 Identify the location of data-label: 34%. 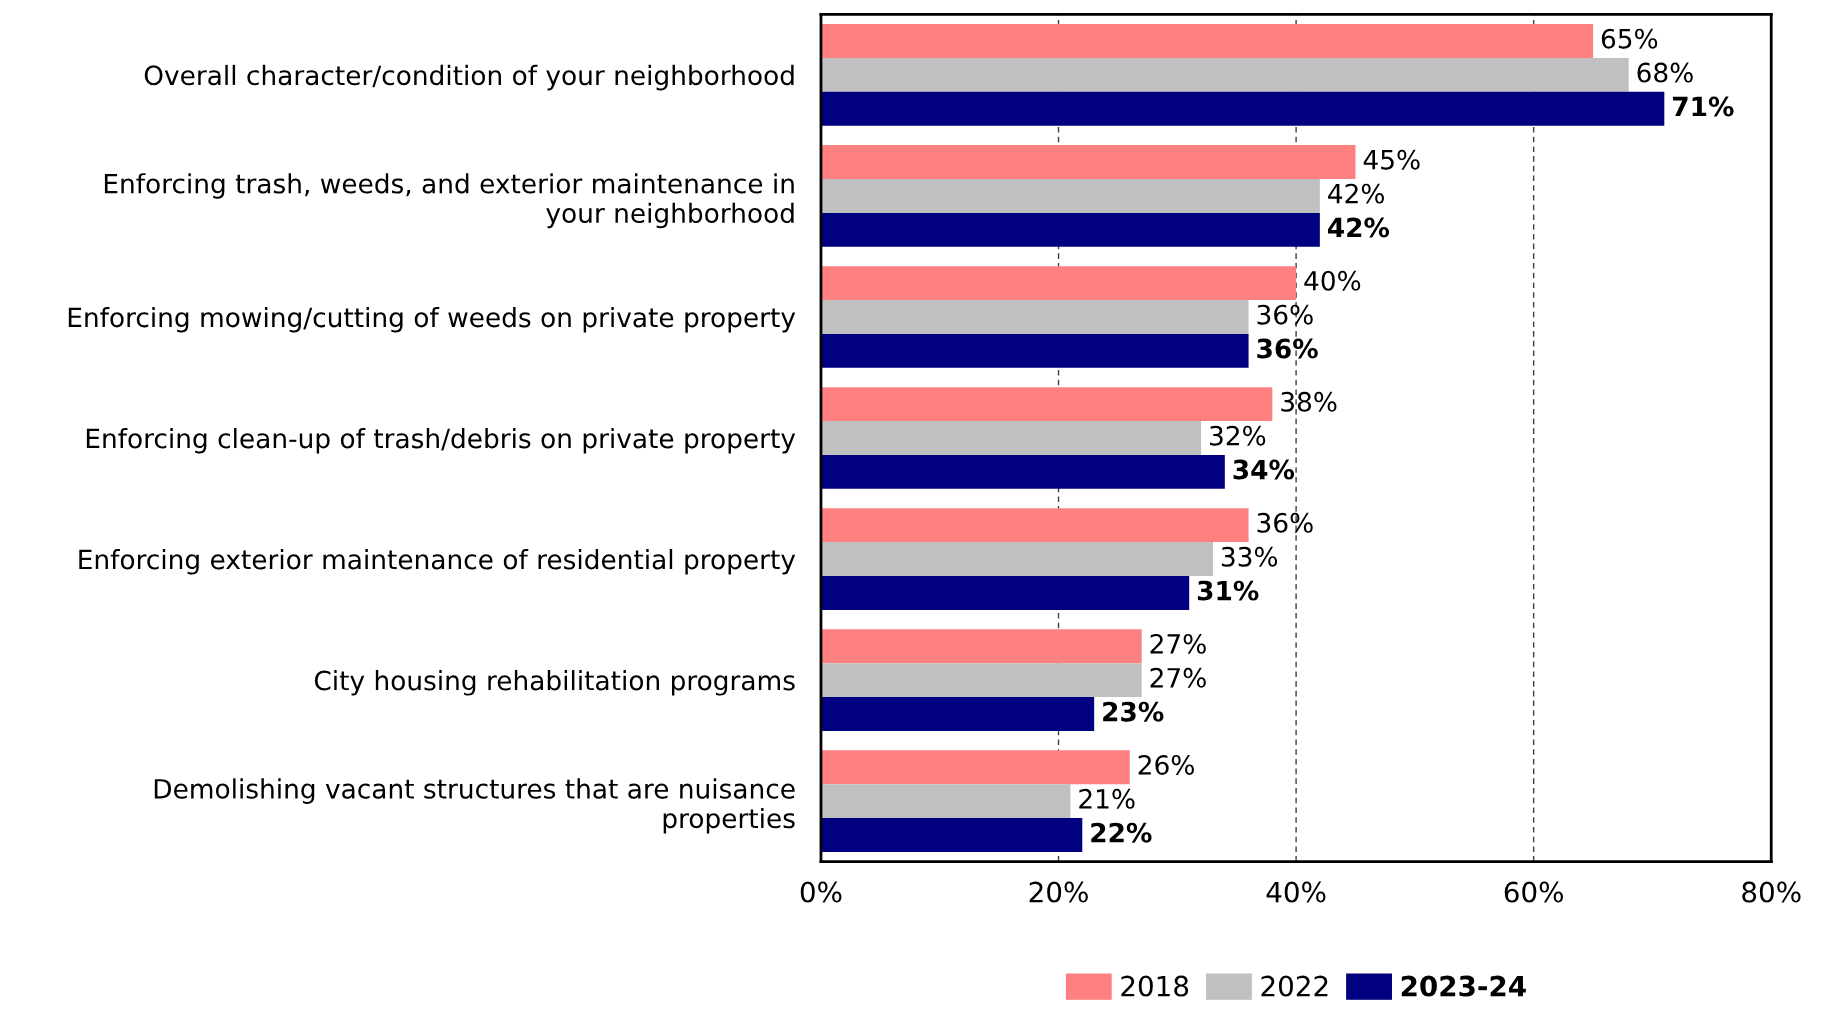
(1264, 469).